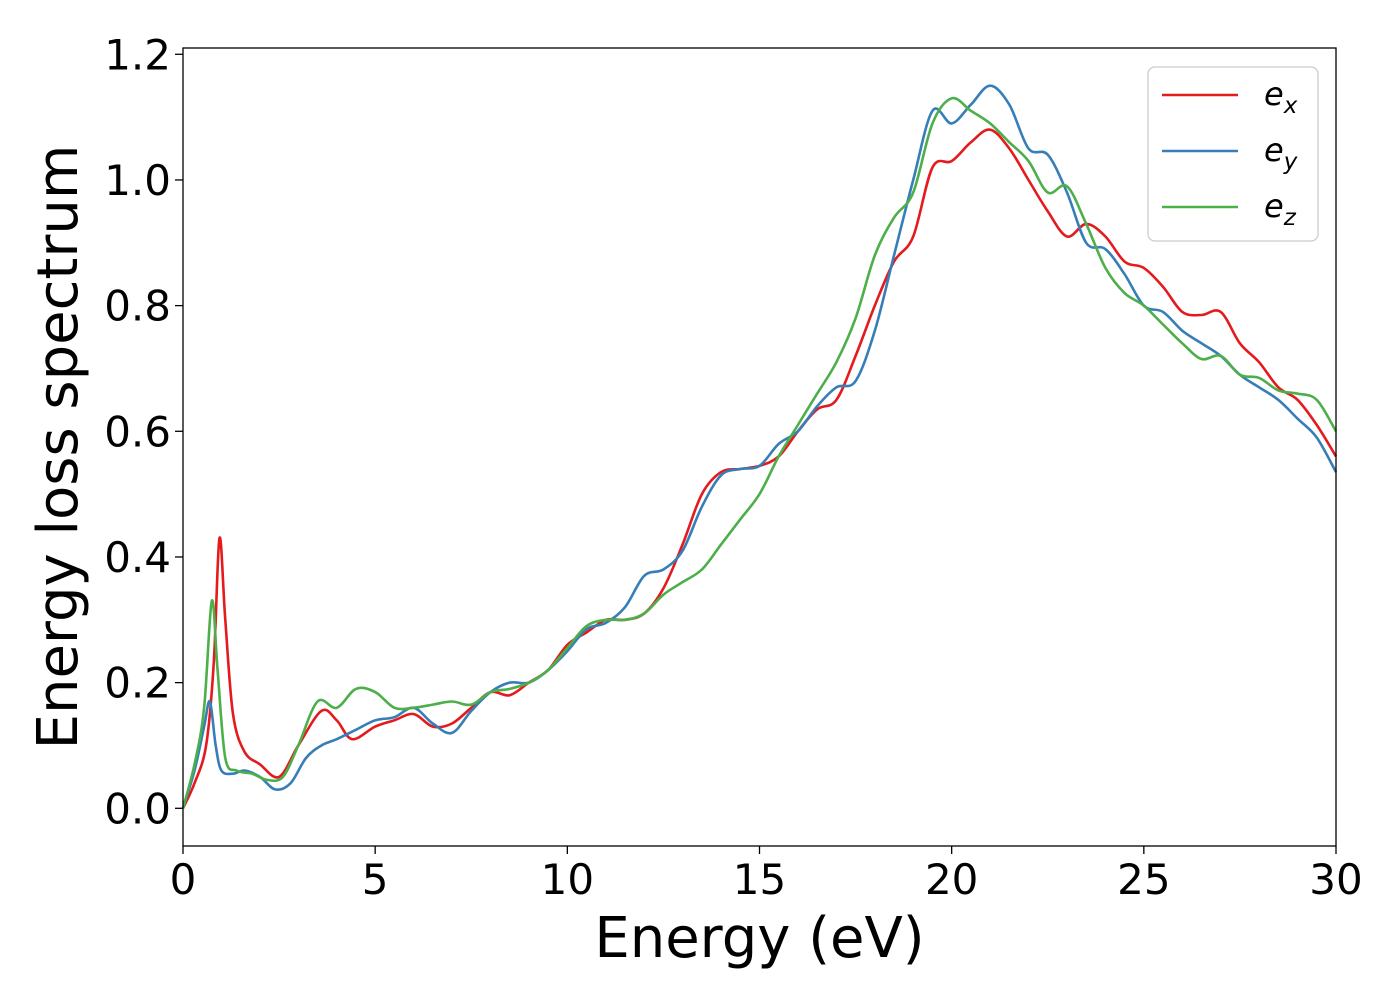  Describe the element at coordinates (759, 879) in the screenshot. I see `x-tick-label: 15` at that location.